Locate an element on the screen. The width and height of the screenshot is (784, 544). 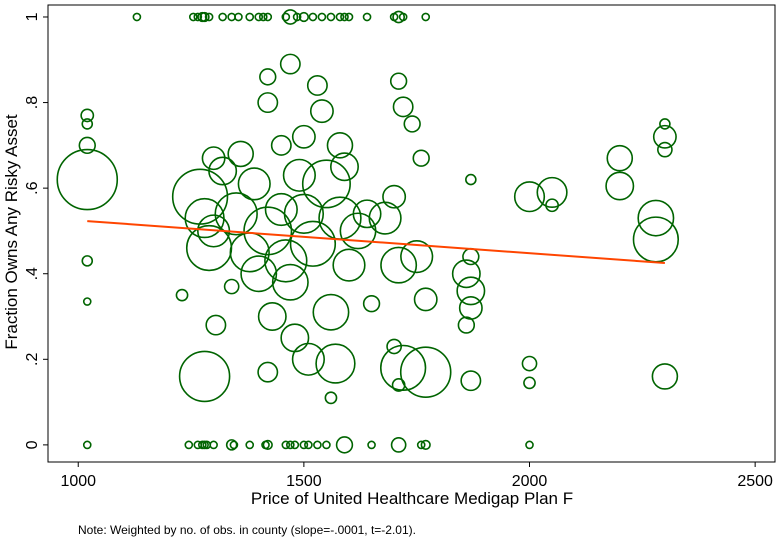
fit-line is located at coordinates (376, 242).